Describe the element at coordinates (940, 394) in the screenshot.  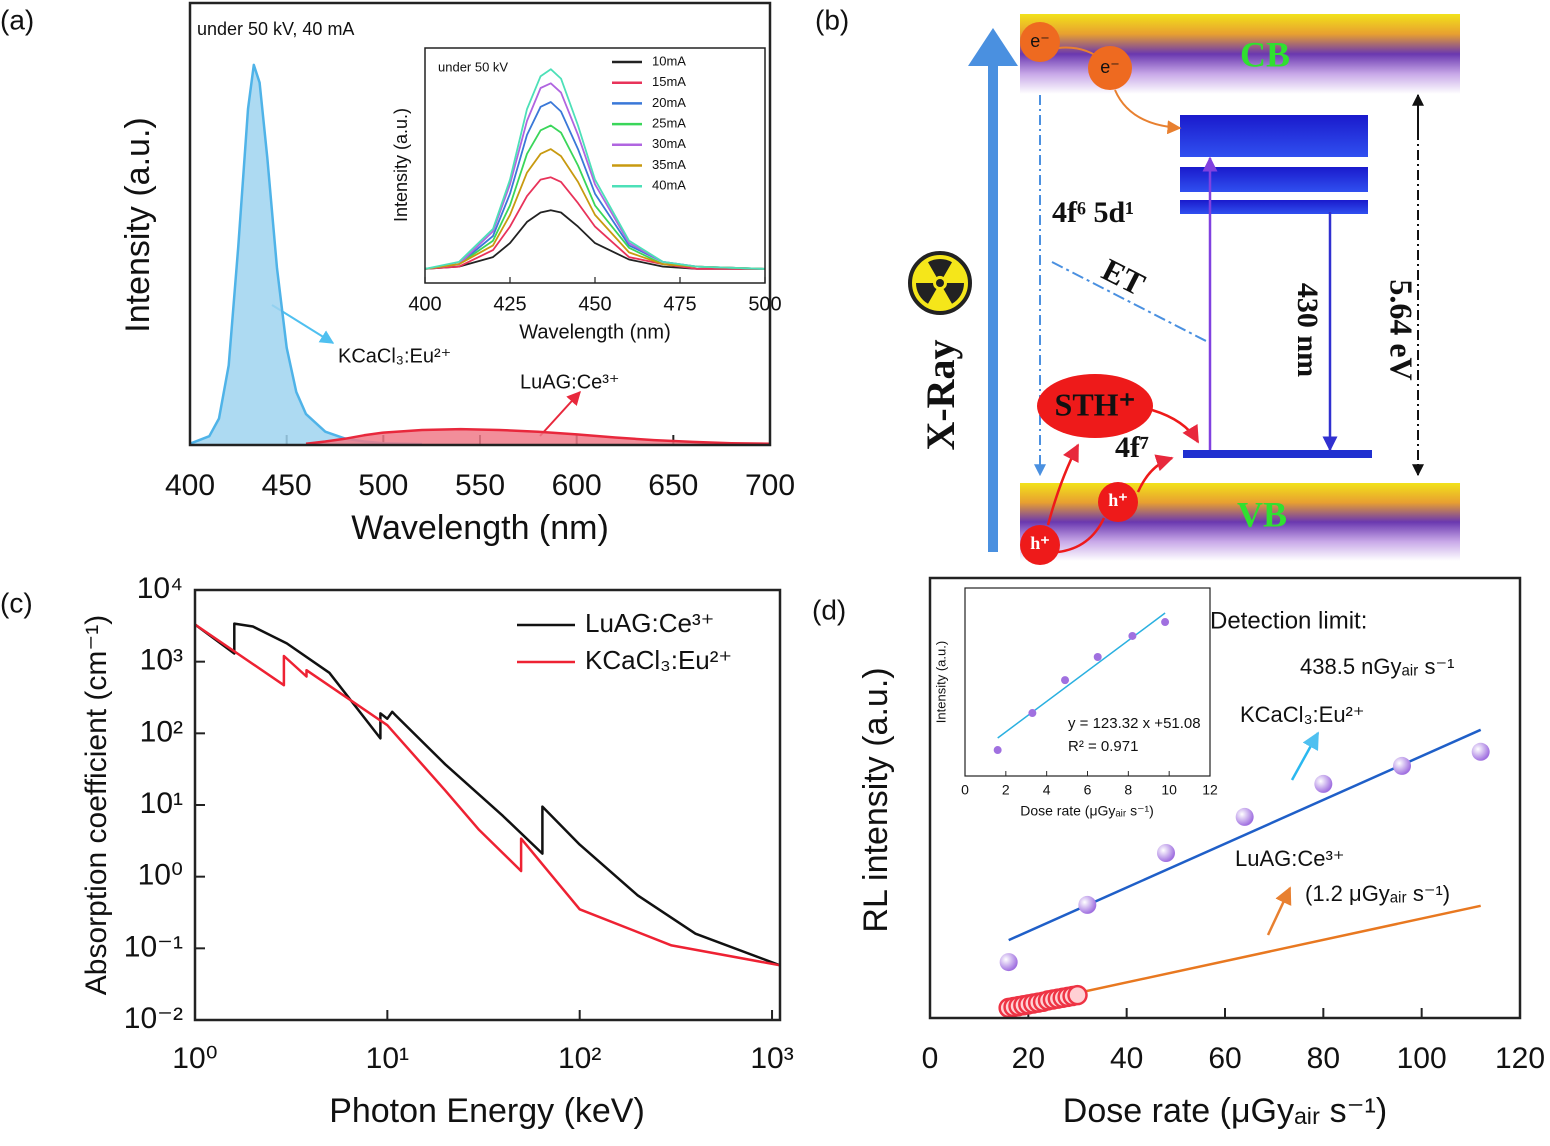
I see `source-label: X-Ray` at that location.